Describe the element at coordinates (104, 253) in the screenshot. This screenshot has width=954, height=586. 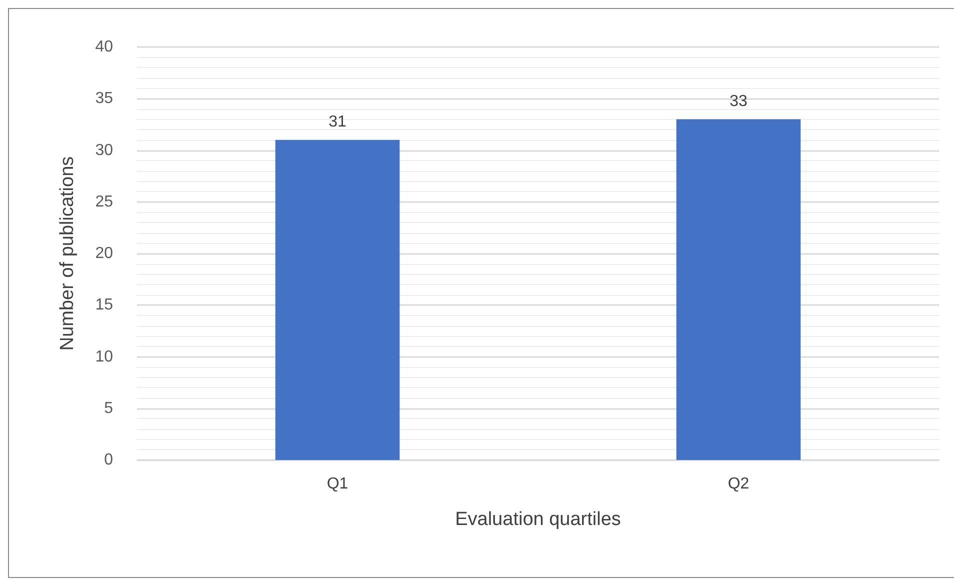
I see `y-tick-label: 20` at that location.